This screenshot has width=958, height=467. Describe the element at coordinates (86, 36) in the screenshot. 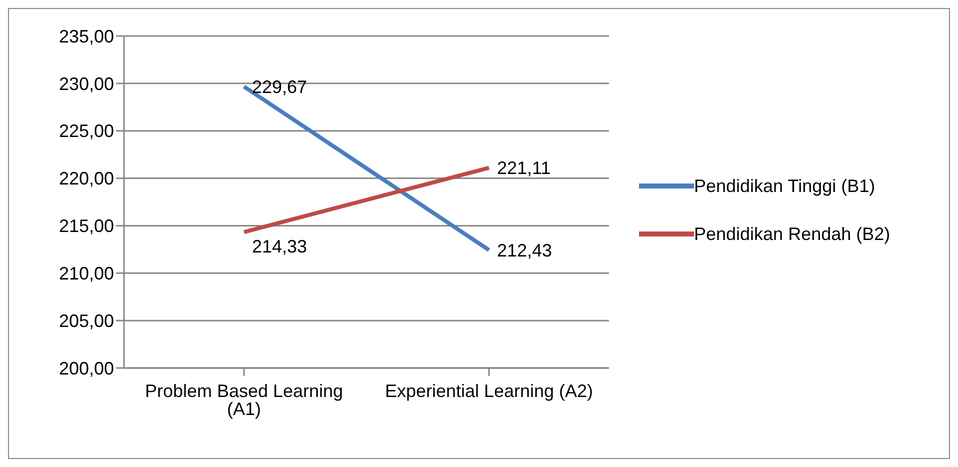

I see `y-tick-label: 235,00` at that location.